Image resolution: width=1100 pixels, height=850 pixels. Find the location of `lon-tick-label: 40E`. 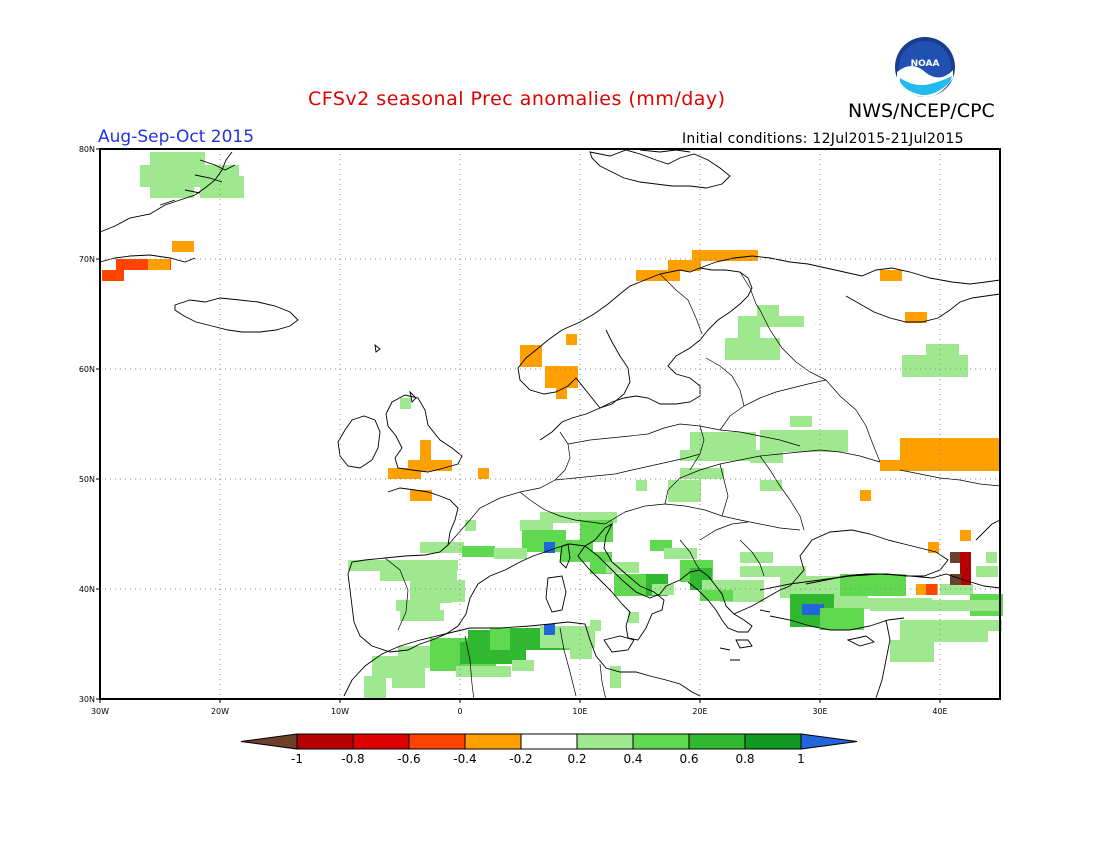

lon-tick-label: 40E is located at coordinates (939, 711).